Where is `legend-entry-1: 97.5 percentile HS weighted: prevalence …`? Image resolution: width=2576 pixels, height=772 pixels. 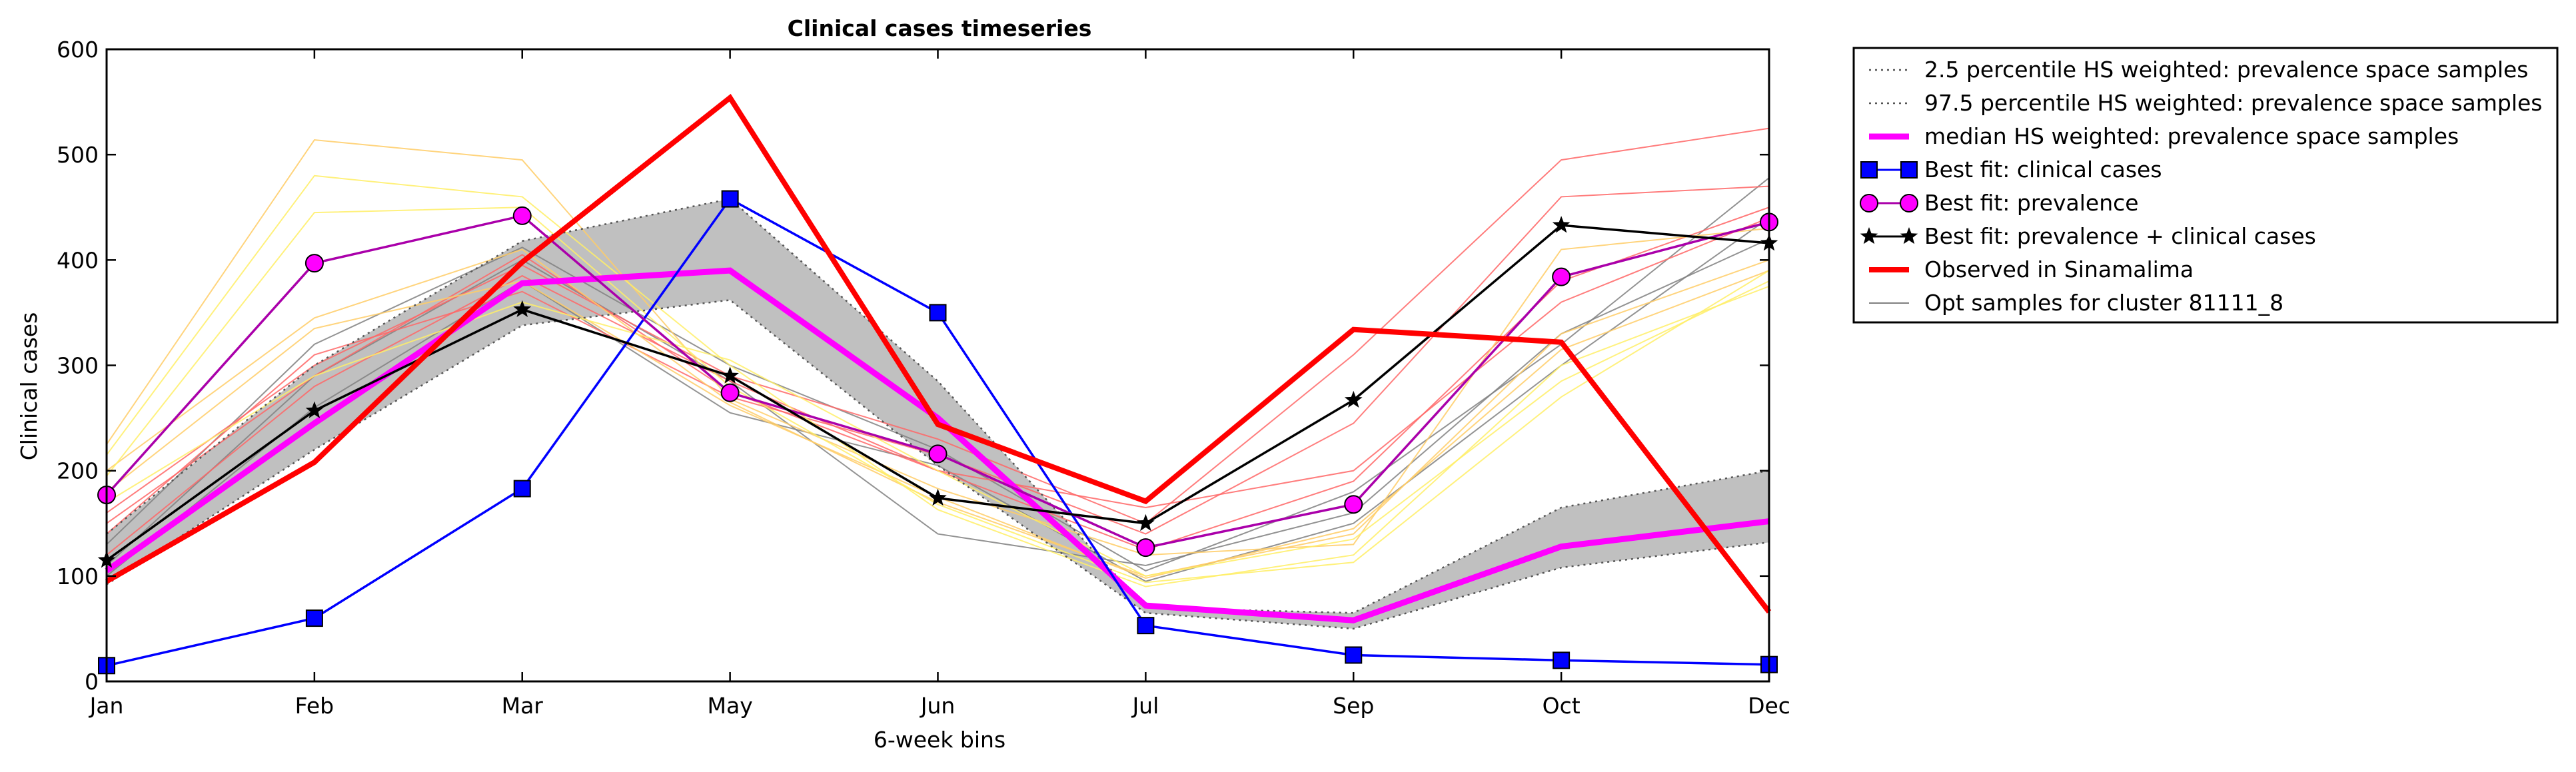
legend-entry-1: 97.5 percentile HS weighted: prevalence … is located at coordinates (2206, 103).